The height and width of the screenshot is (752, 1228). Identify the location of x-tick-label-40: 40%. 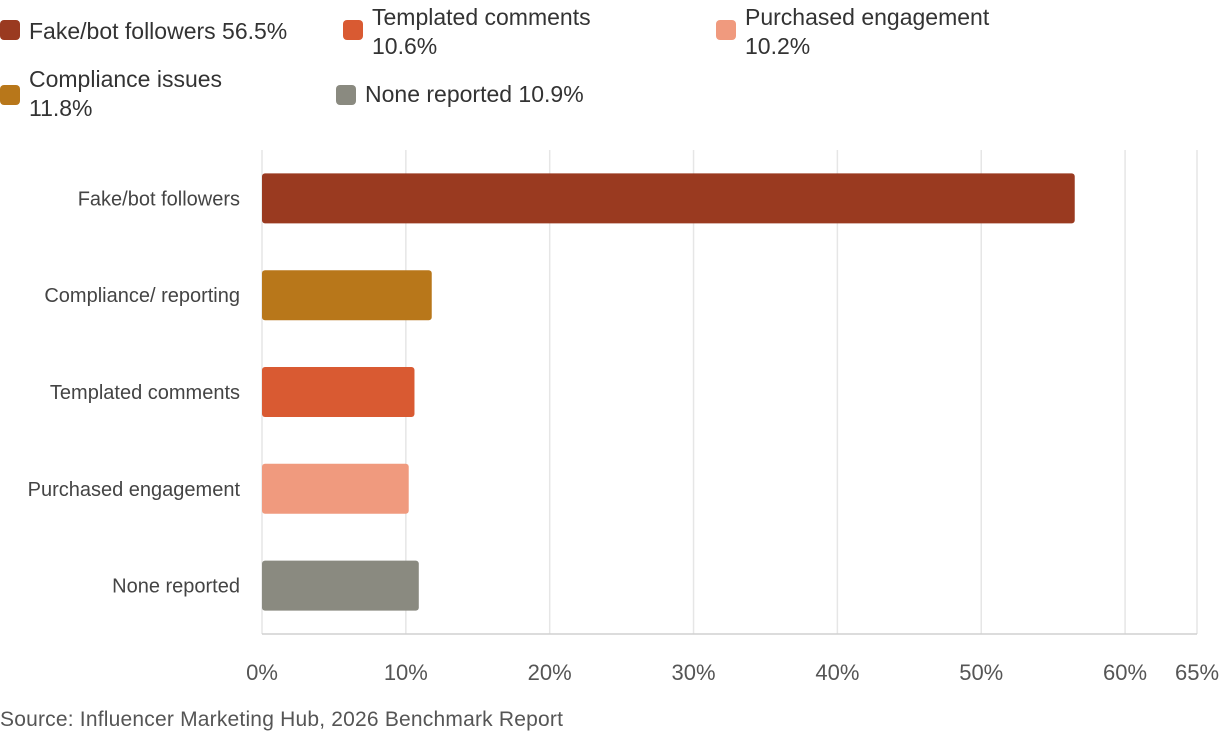
(837, 672).